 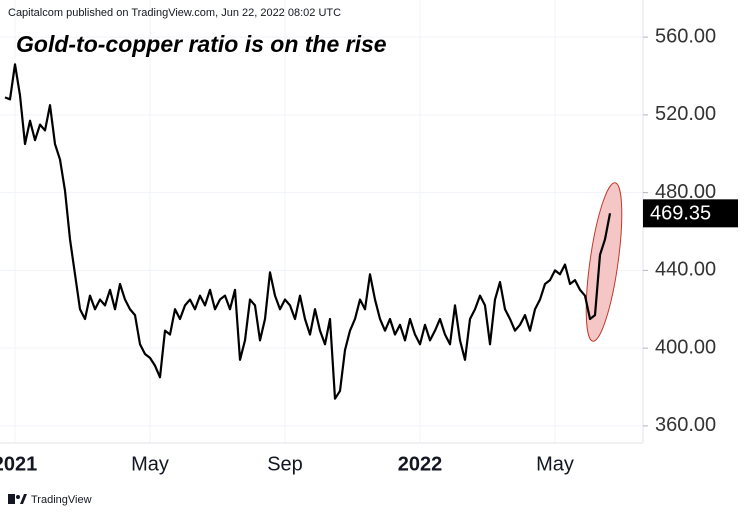 What do you see at coordinates (61, 500) in the screenshot?
I see `footer: TradingView` at bounding box center [61, 500].